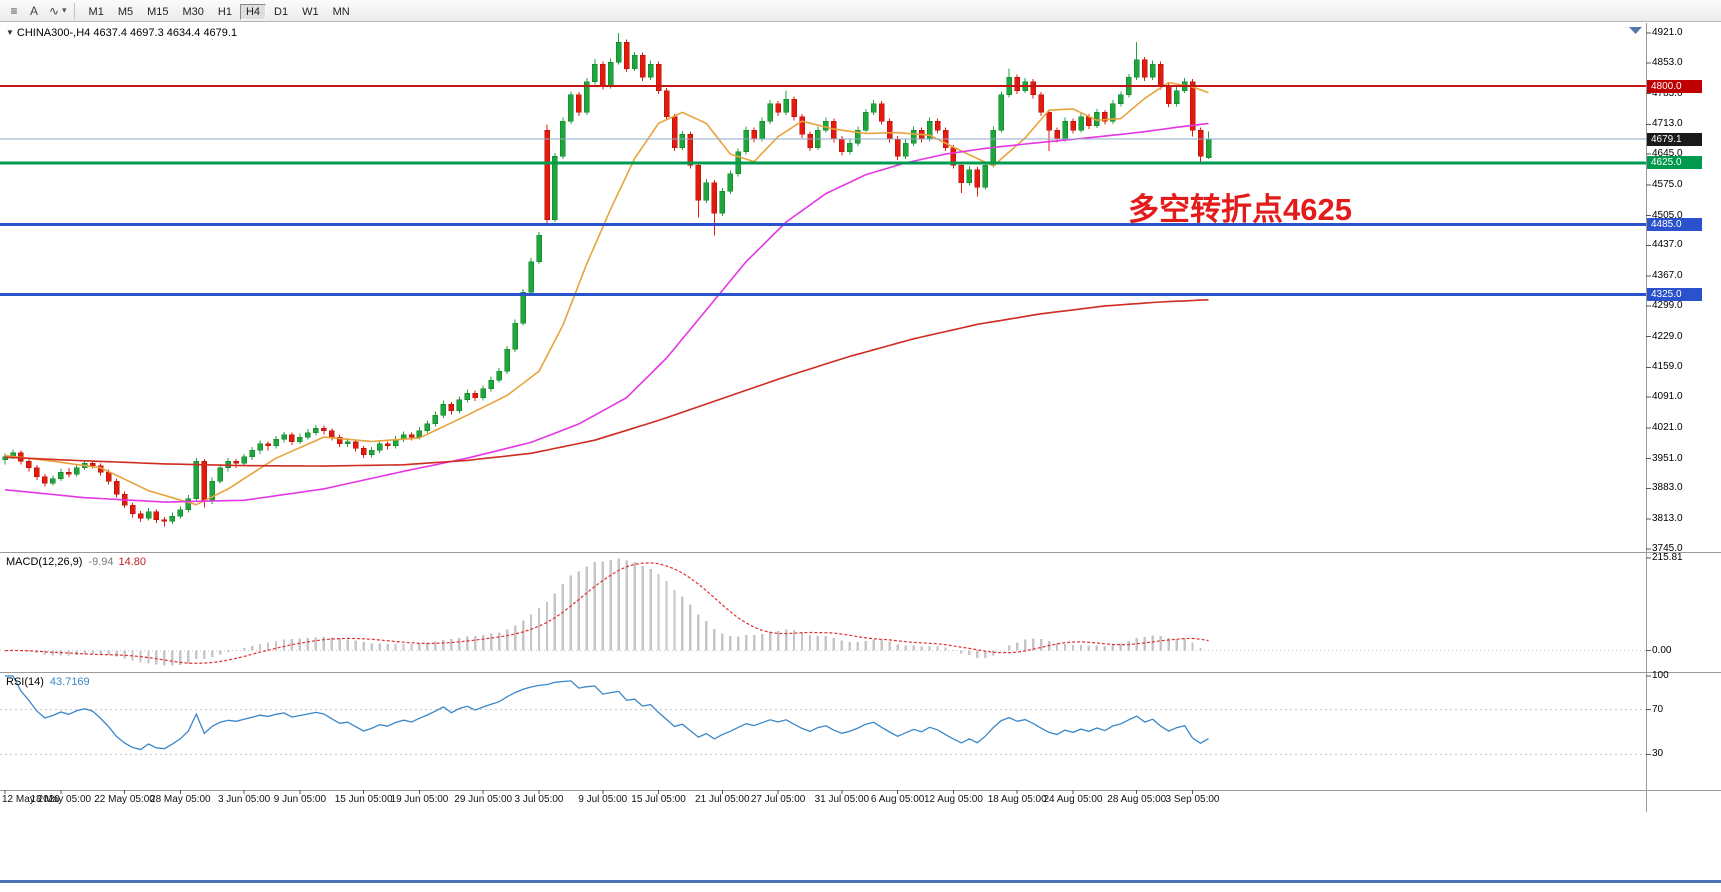  I want to click on time-axis-label: 18 Aug 05:00, so click(1017, 799).